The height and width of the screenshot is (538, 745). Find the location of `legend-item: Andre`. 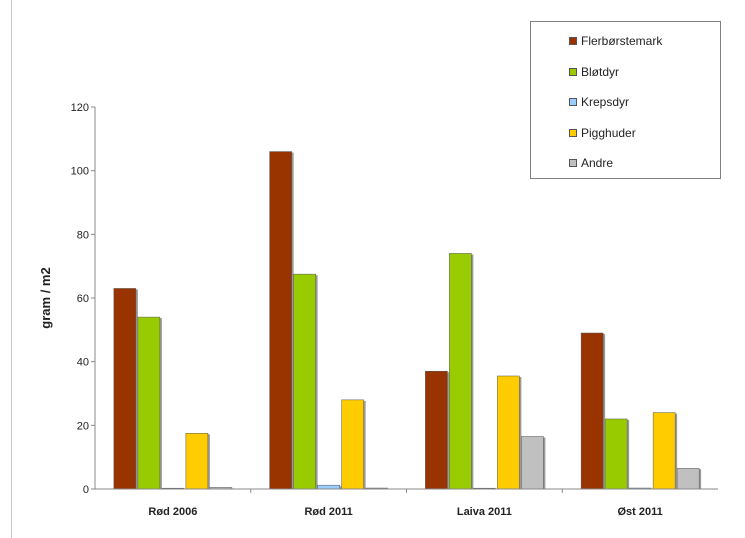

legend-item: Andre is located at coordinates (591, 163).